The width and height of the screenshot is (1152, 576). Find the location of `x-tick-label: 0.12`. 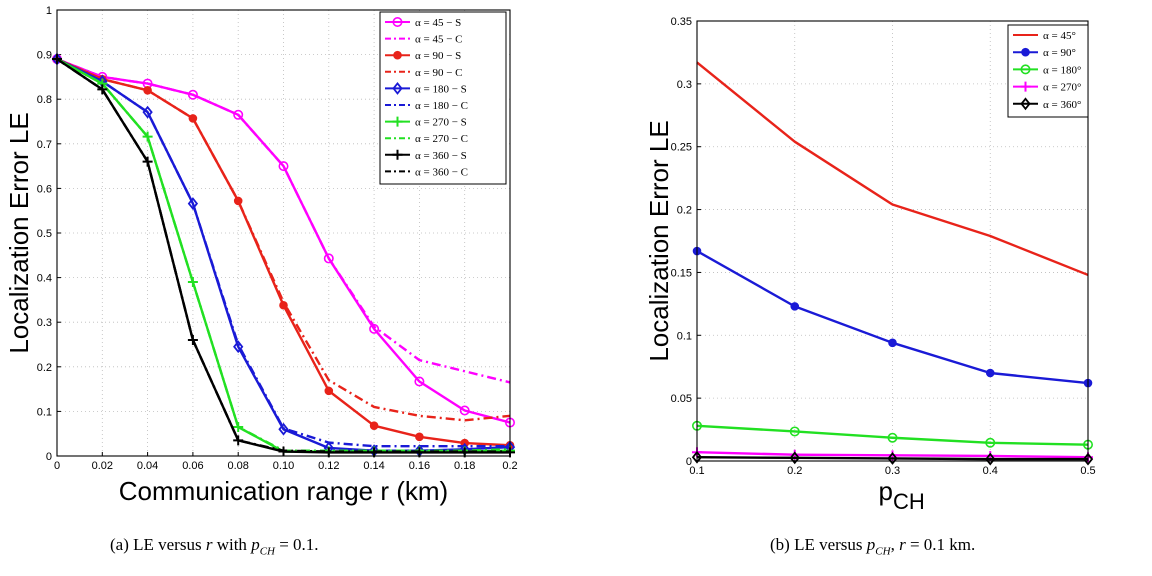

x-tick-label: 0.12 is located at coordinates (328, 466).